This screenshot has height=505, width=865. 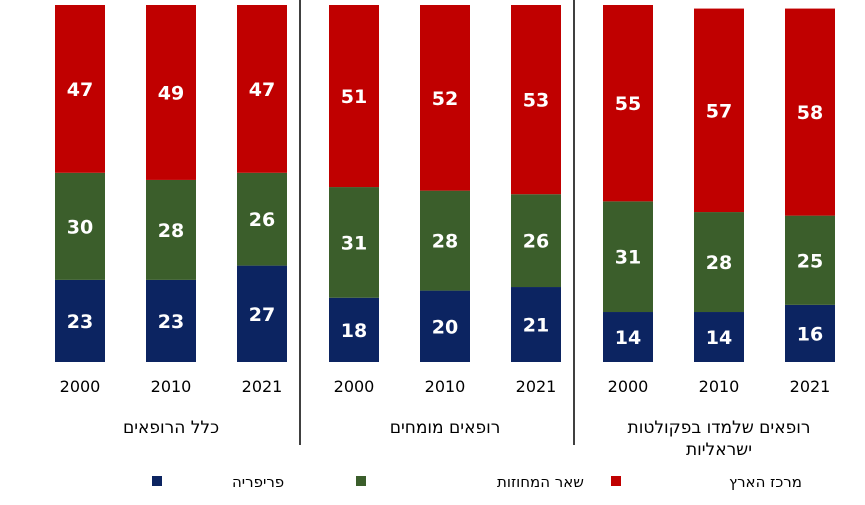 I want to click on bar-segment-g1-c0-s0, so click(x=354, y=329).